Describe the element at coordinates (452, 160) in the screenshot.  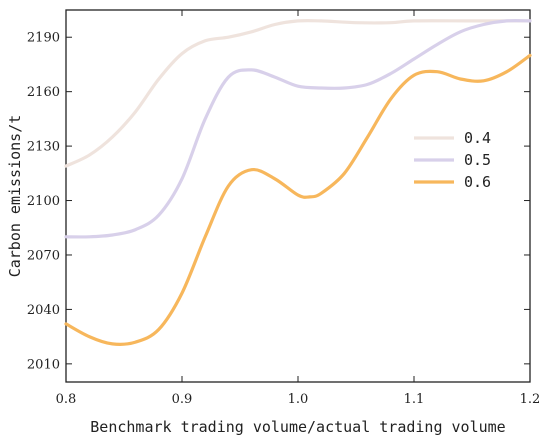
I see `legend: 0.4 0.5 0.6` at that location.